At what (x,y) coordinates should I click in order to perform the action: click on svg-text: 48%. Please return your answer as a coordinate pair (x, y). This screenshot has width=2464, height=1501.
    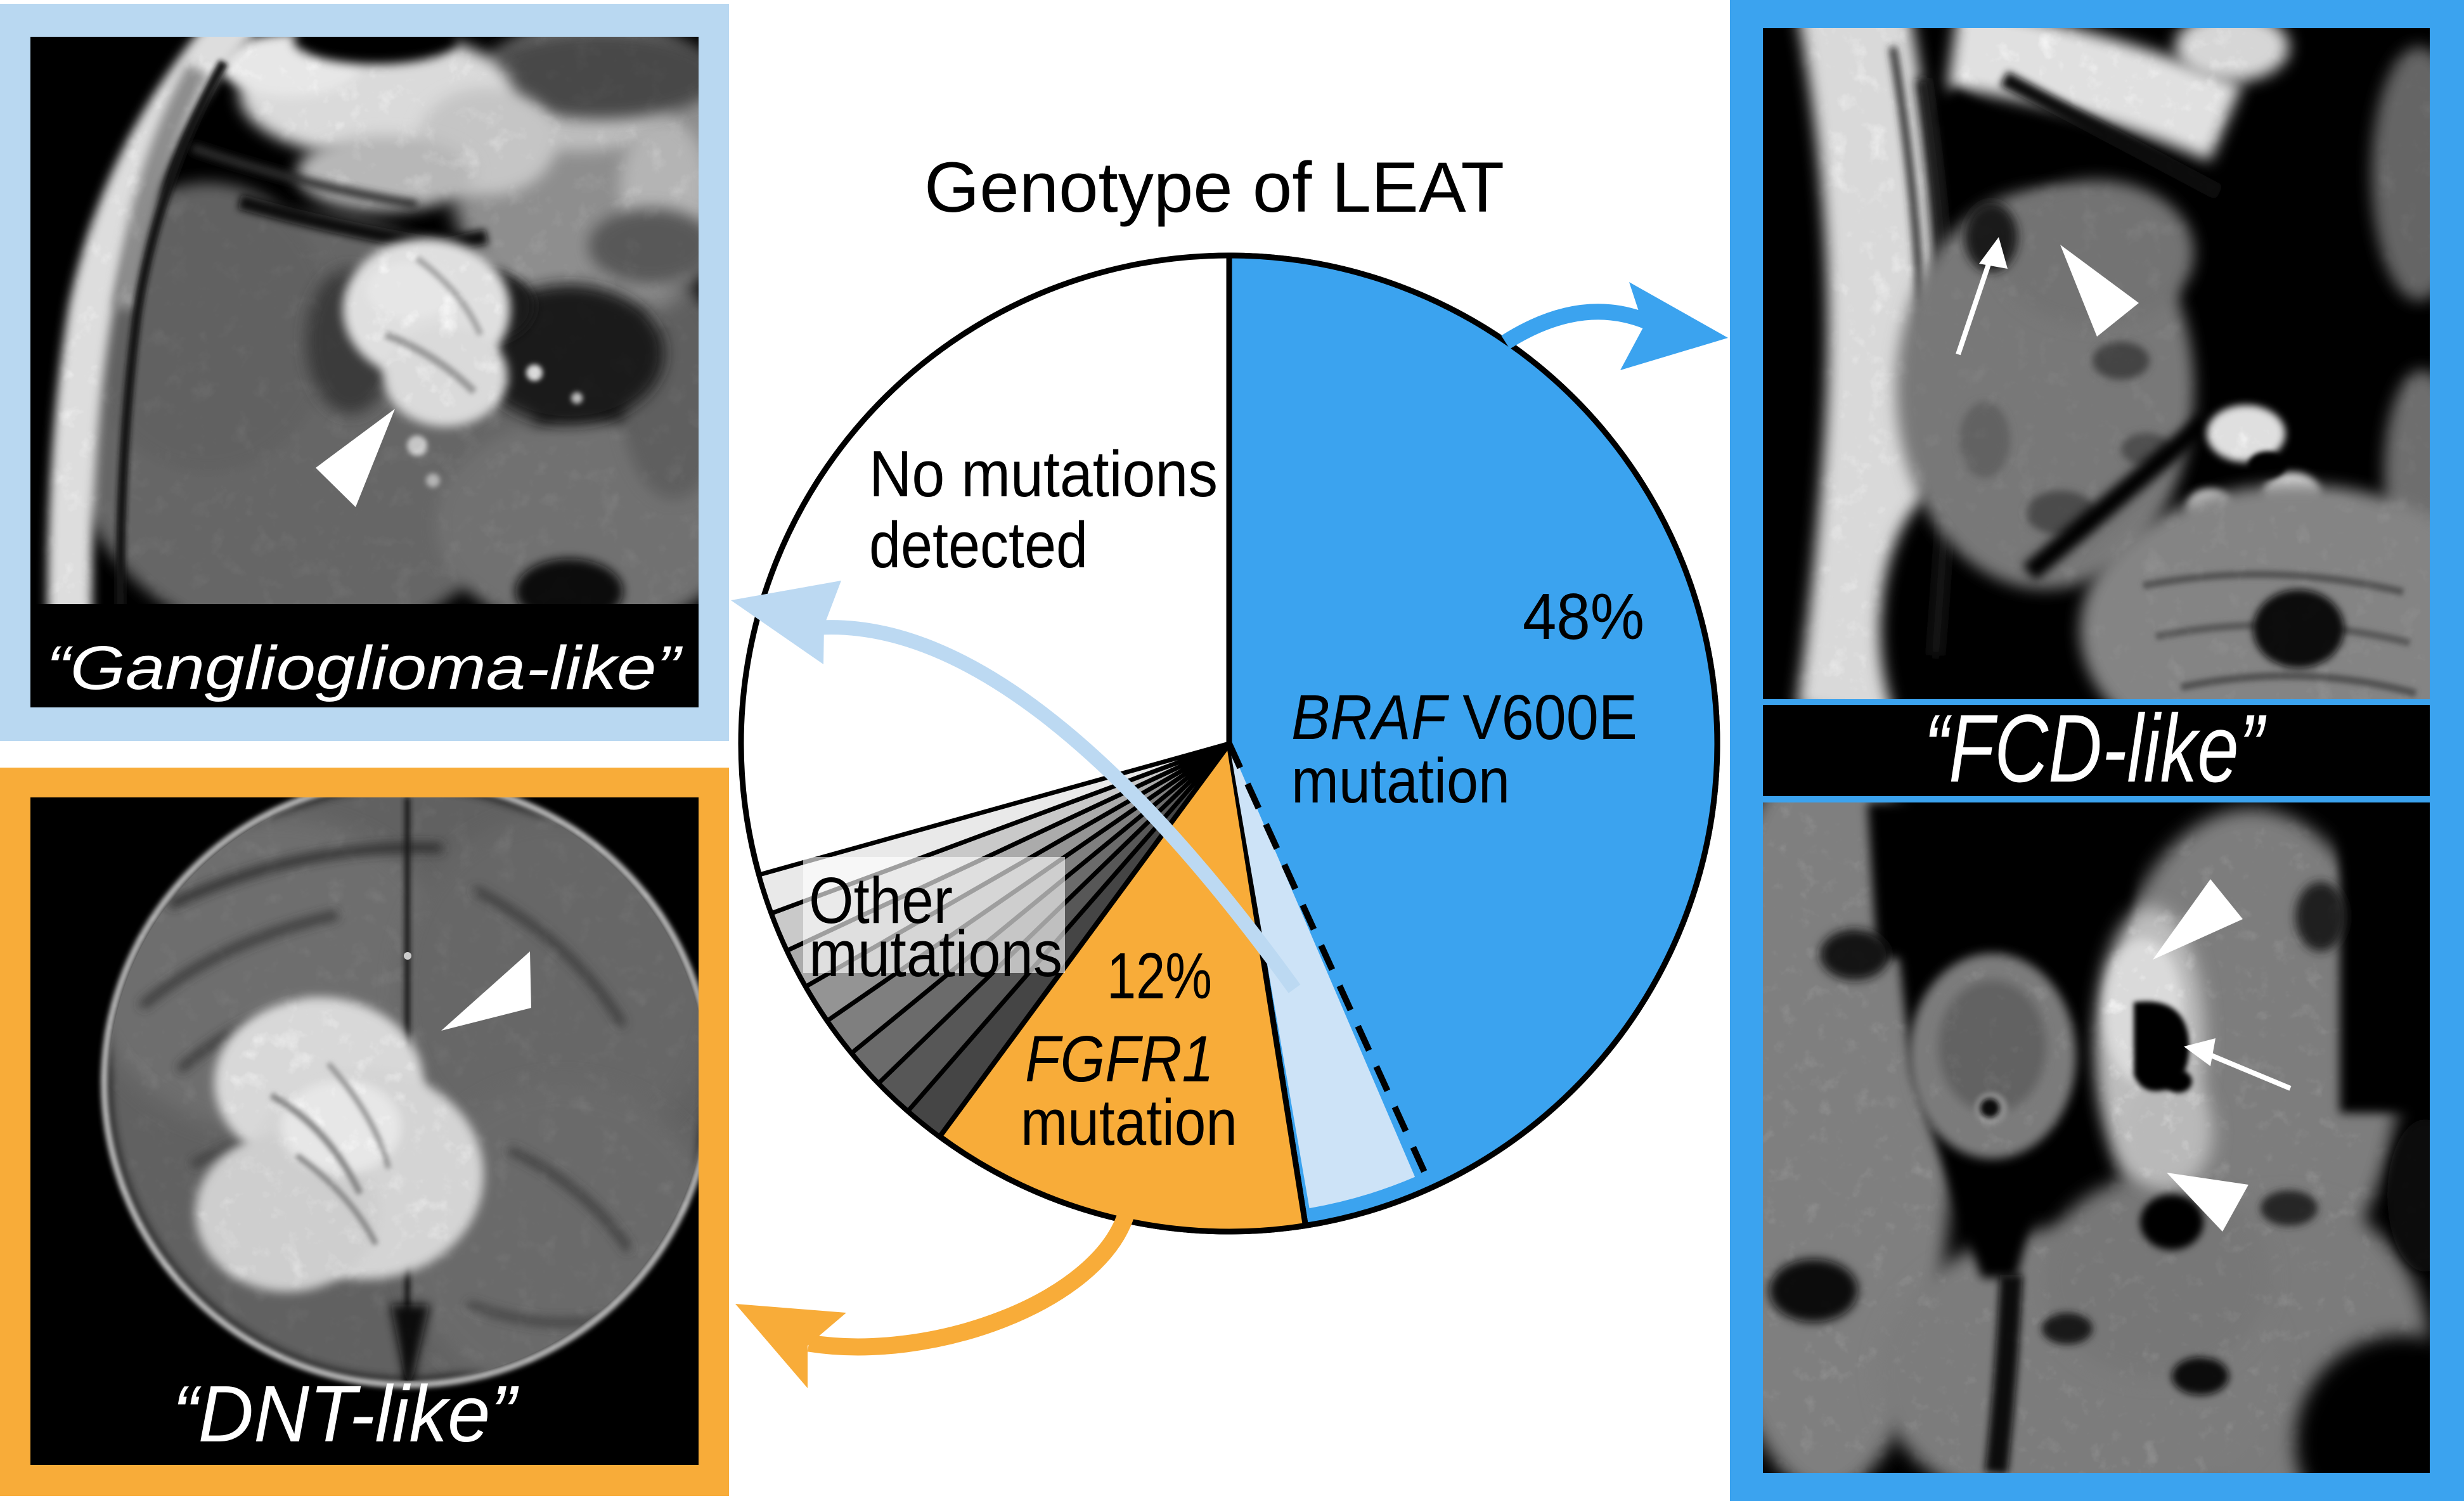
    Looking at the image, I should click on (1583, 616).